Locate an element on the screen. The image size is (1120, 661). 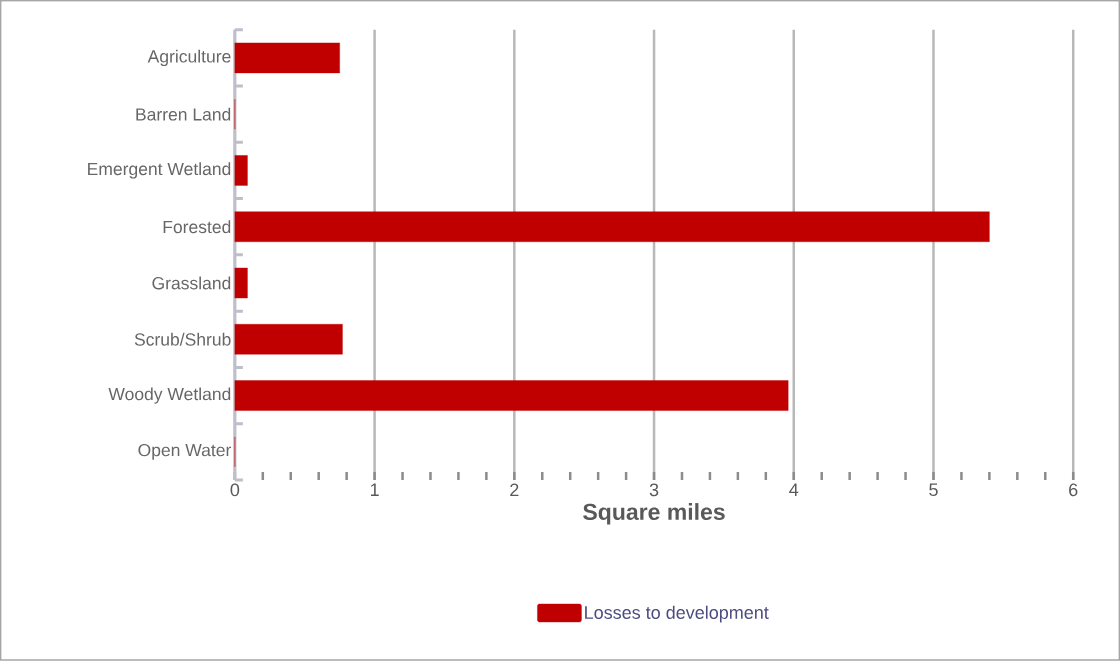
y-tick-label: Scrub/Shrub is located at coordinates (182, 339).